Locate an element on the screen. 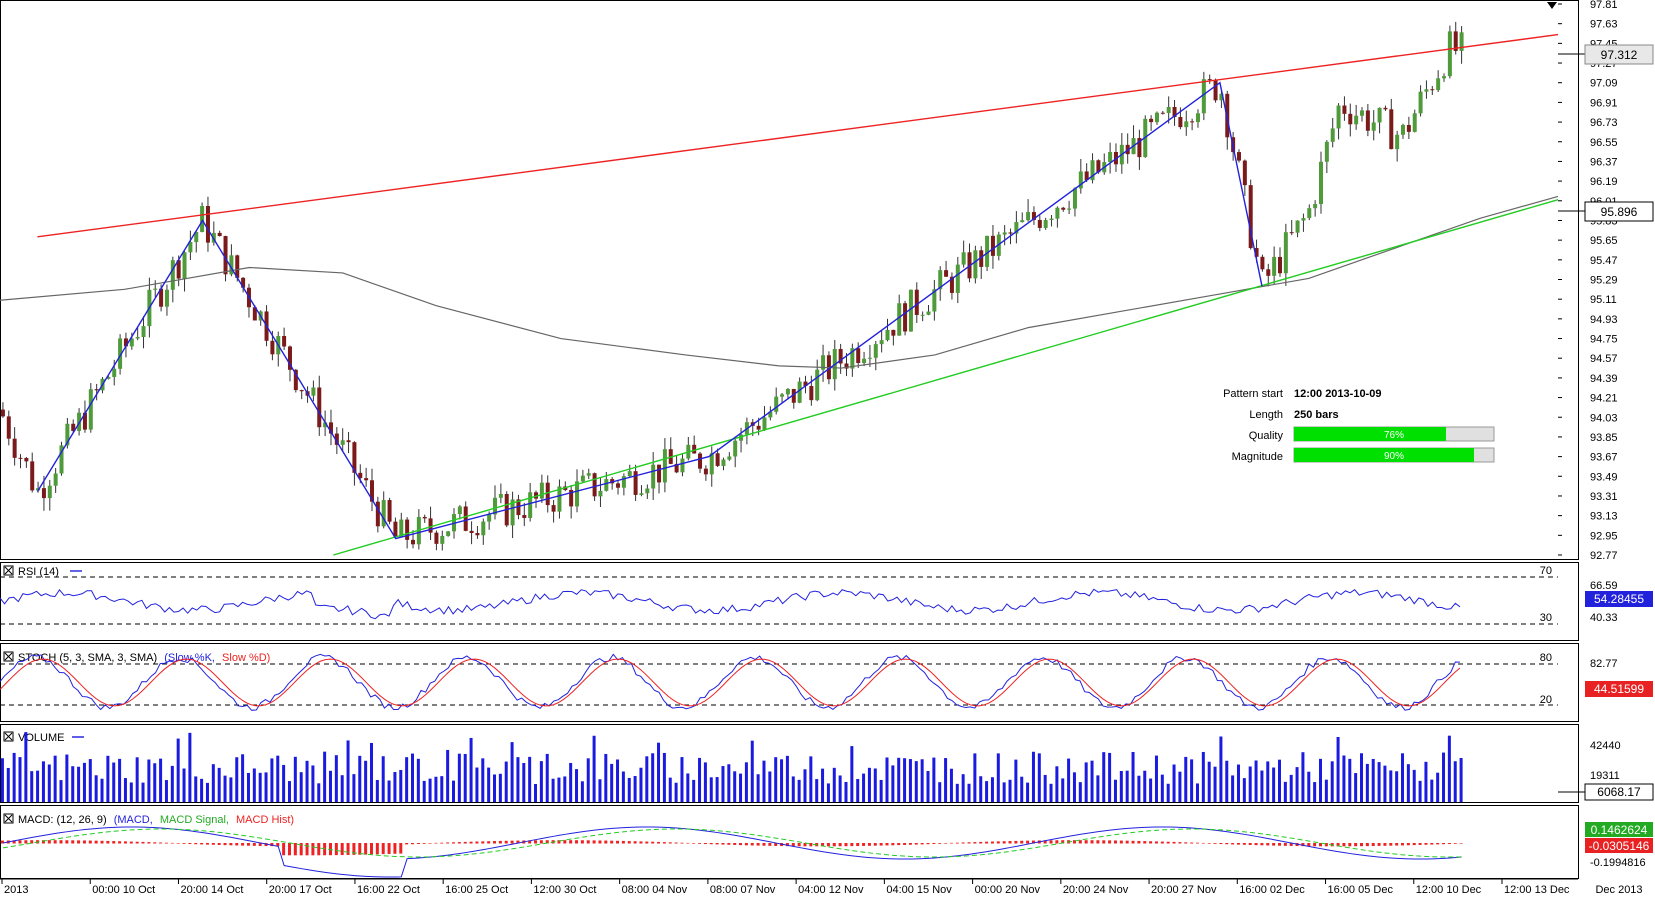 This screenshot has height=897, width=1655. time-tick-label: 04:00 12 Nov is located at coordinates (831, 890).